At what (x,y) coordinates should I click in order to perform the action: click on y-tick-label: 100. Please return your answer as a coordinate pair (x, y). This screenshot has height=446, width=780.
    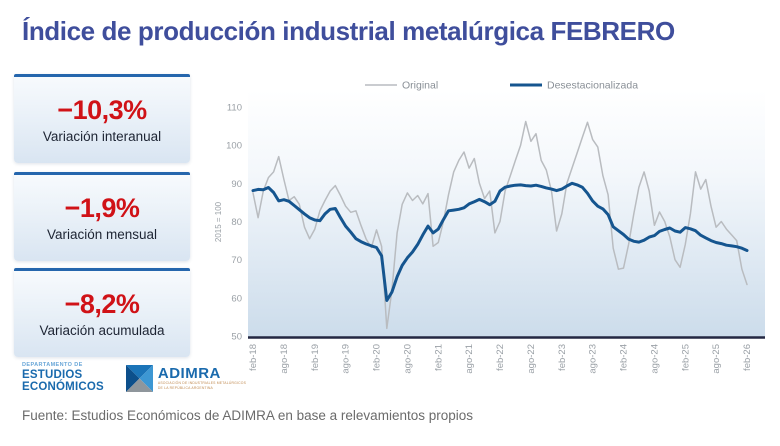
    Looking at the image, I should click on (234, 146).